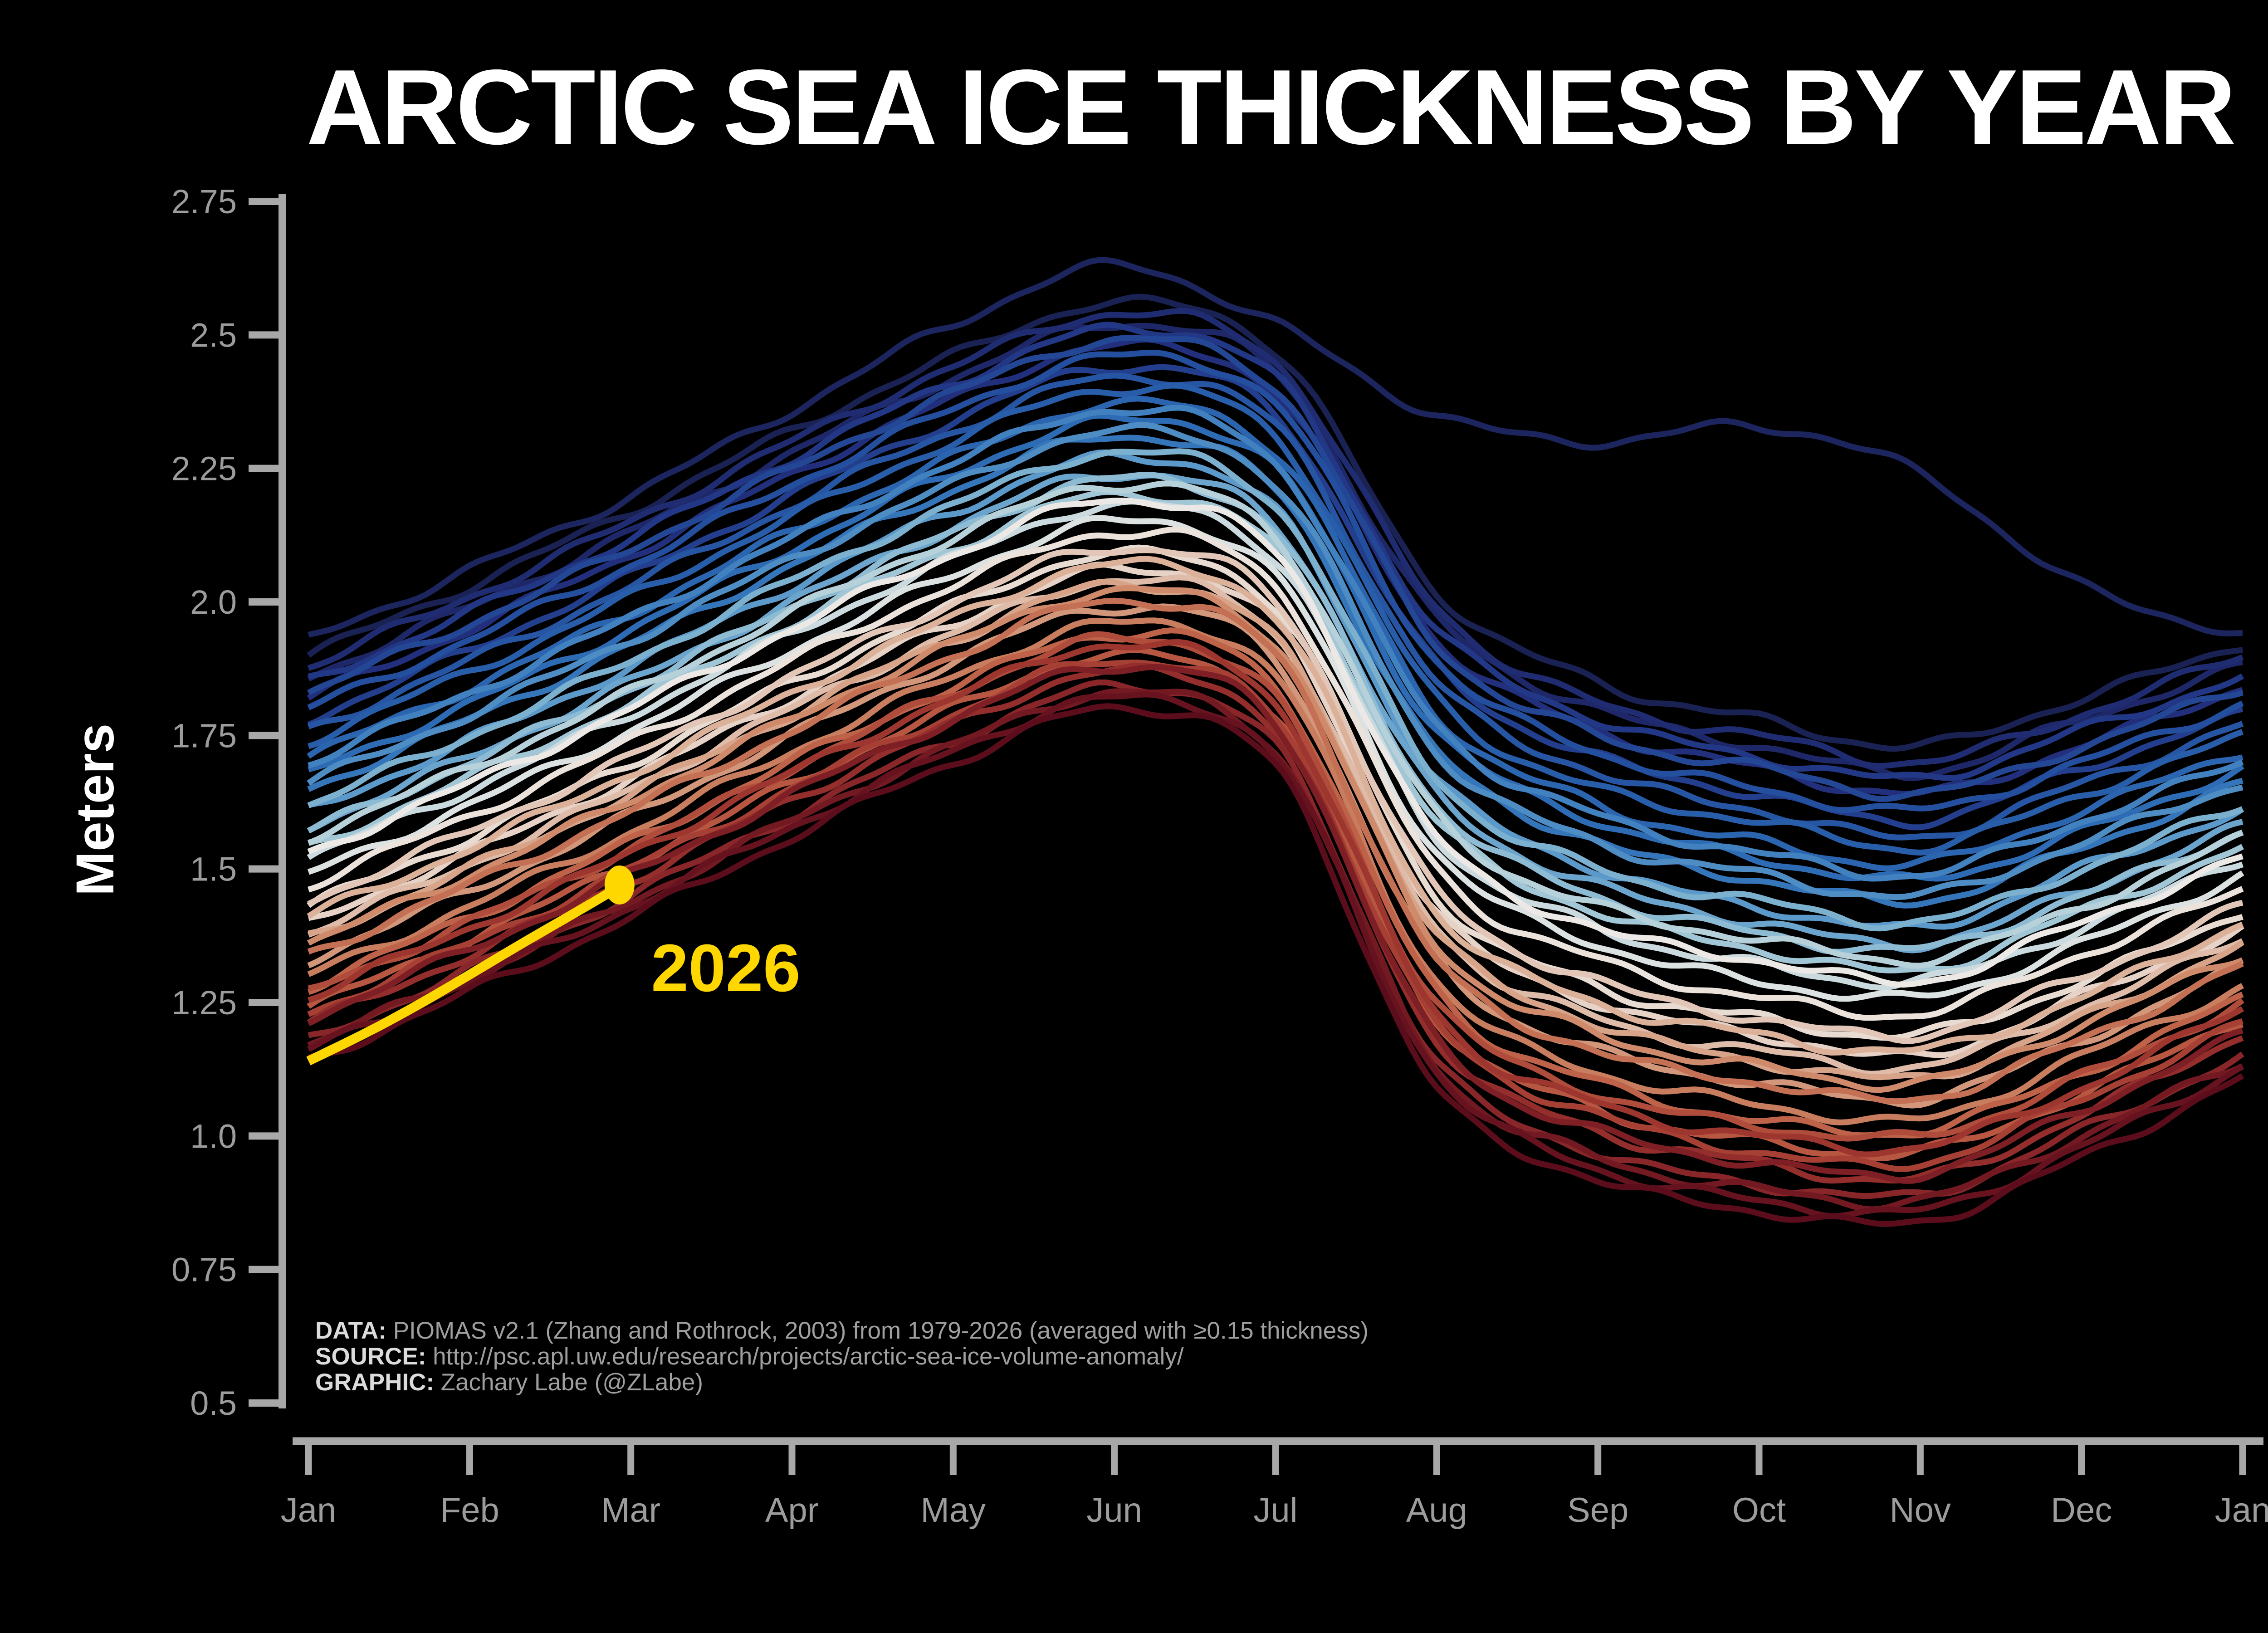 The height and width of the screenshot is (1633, 2268). Describe the element at coordinates (1598, 1510) in the screenshot. I see `x-tick-label: Sep` at that location.